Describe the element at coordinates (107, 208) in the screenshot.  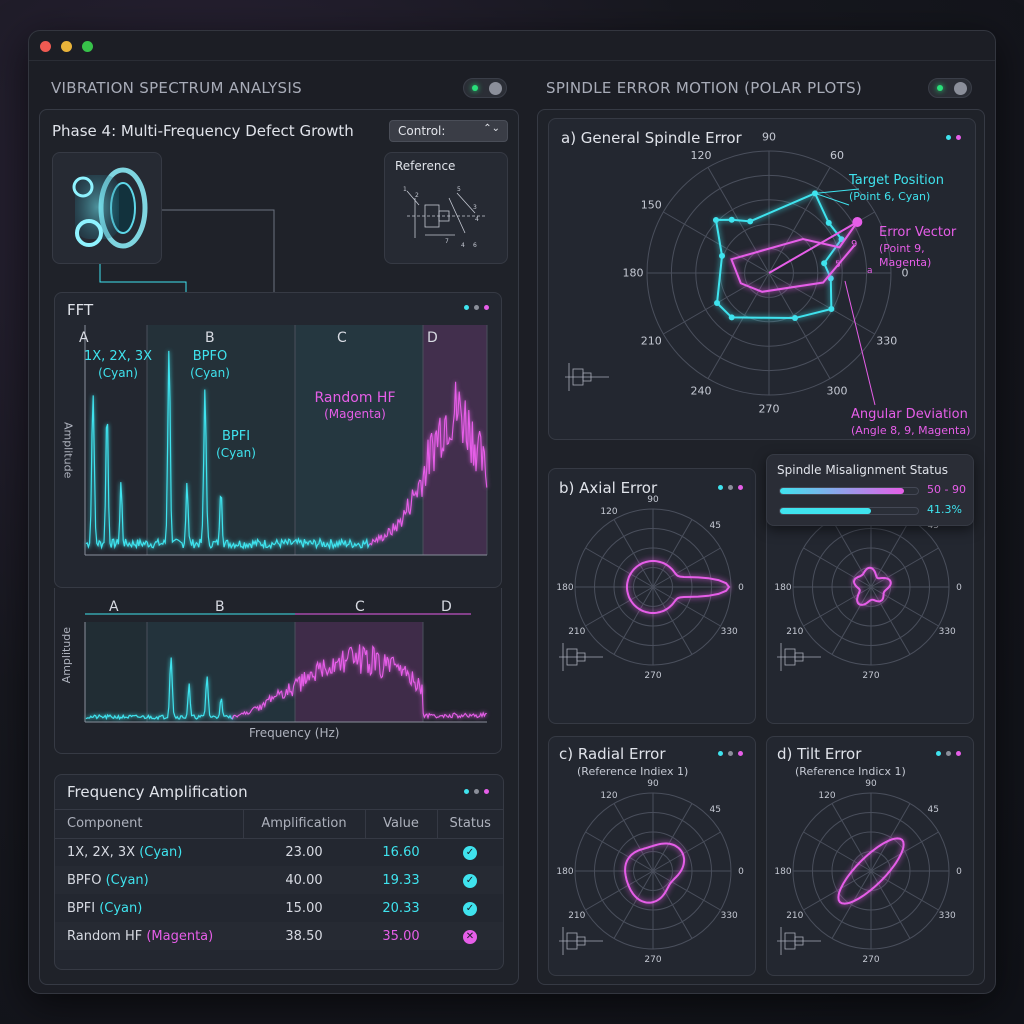
I see `bearing-model-card` at that location.